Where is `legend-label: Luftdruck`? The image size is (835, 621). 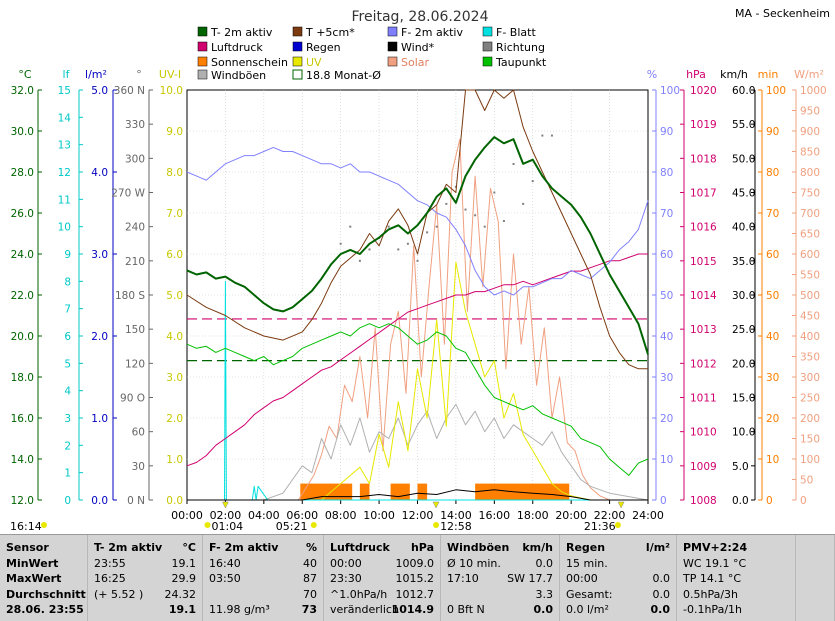 legend-label: Luftdruck is located at coordinates (237, 47).